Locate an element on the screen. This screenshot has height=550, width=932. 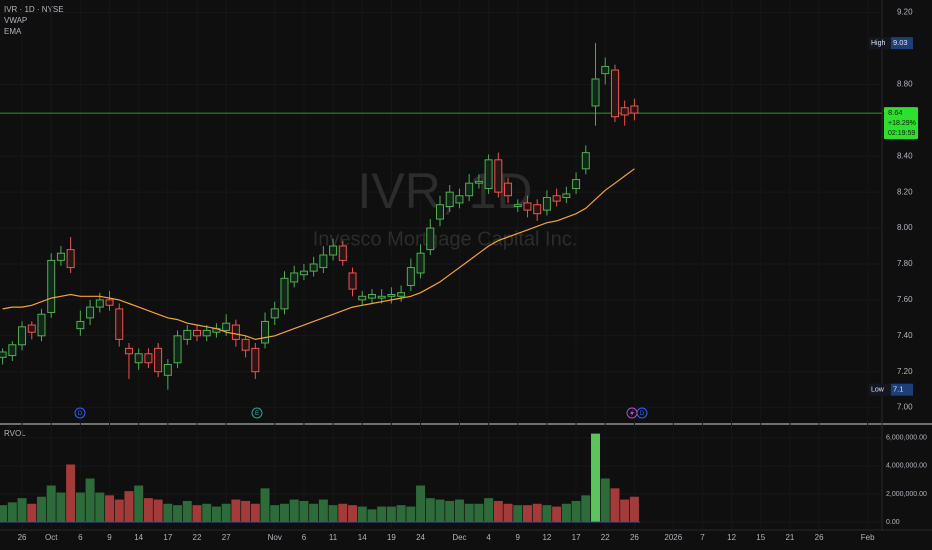
y-tick-label: 7.20 is located at coordinates (905, 371).